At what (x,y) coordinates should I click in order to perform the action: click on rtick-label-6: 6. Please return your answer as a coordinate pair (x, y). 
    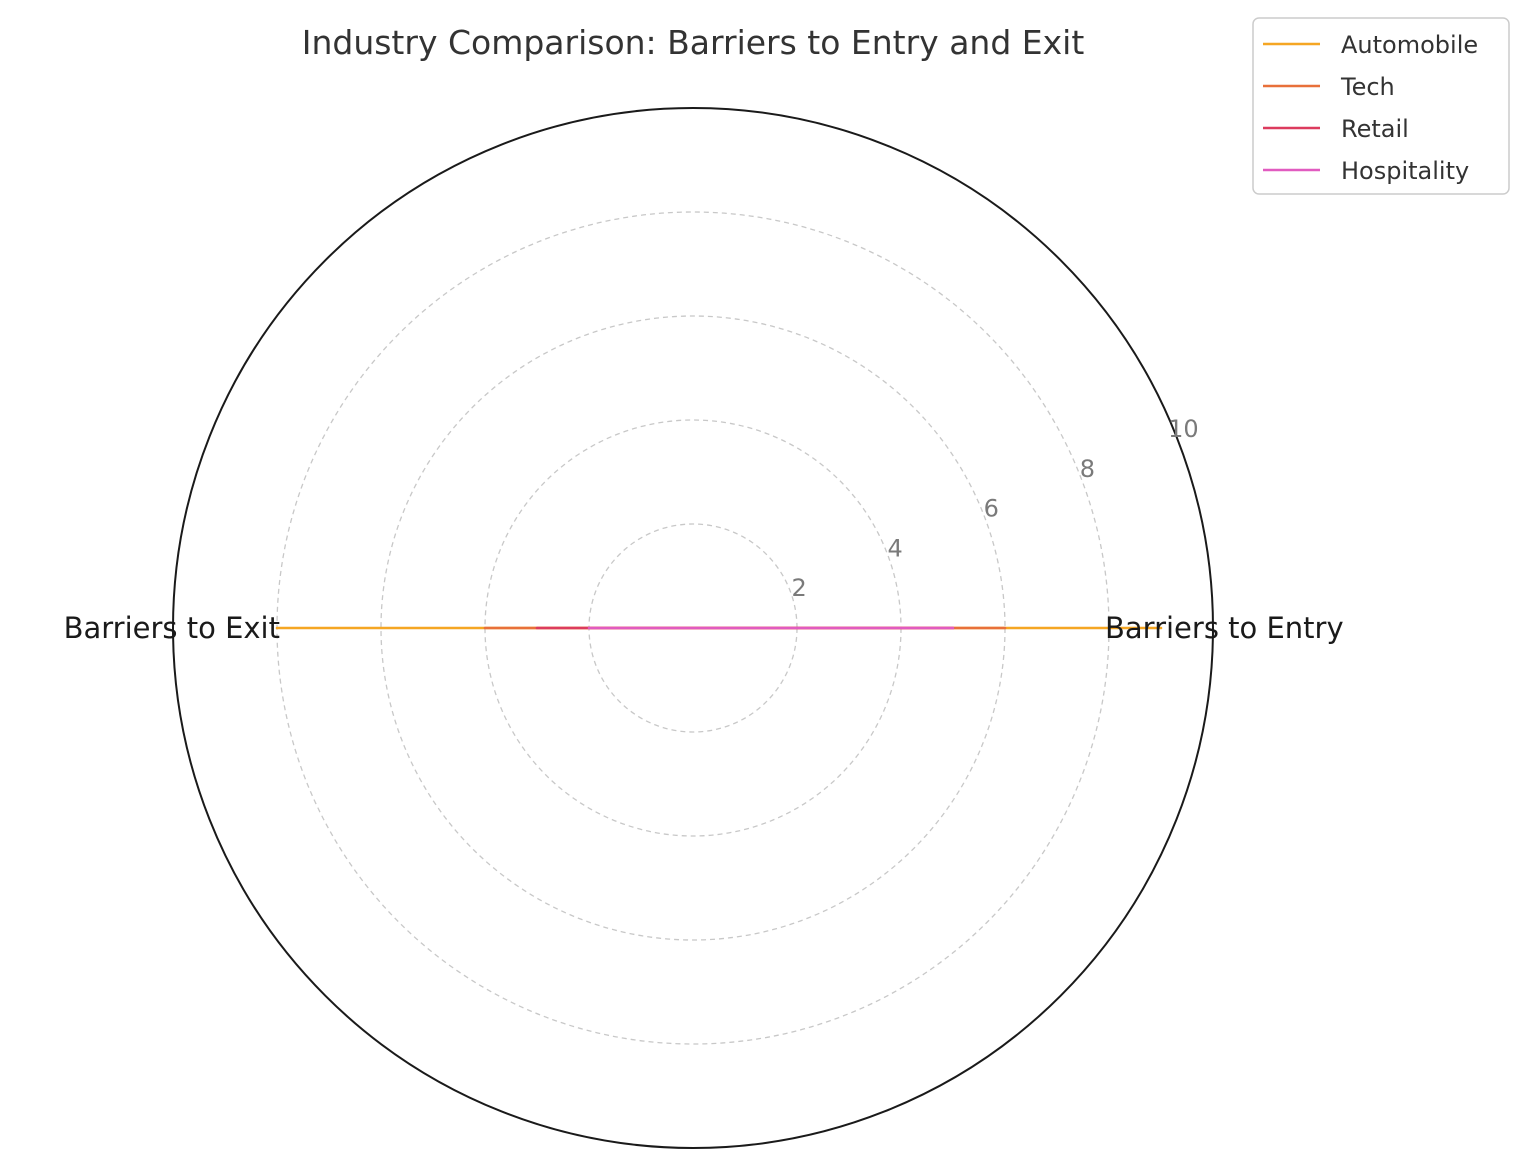
    Looking at the image, I should click on (991, 509).